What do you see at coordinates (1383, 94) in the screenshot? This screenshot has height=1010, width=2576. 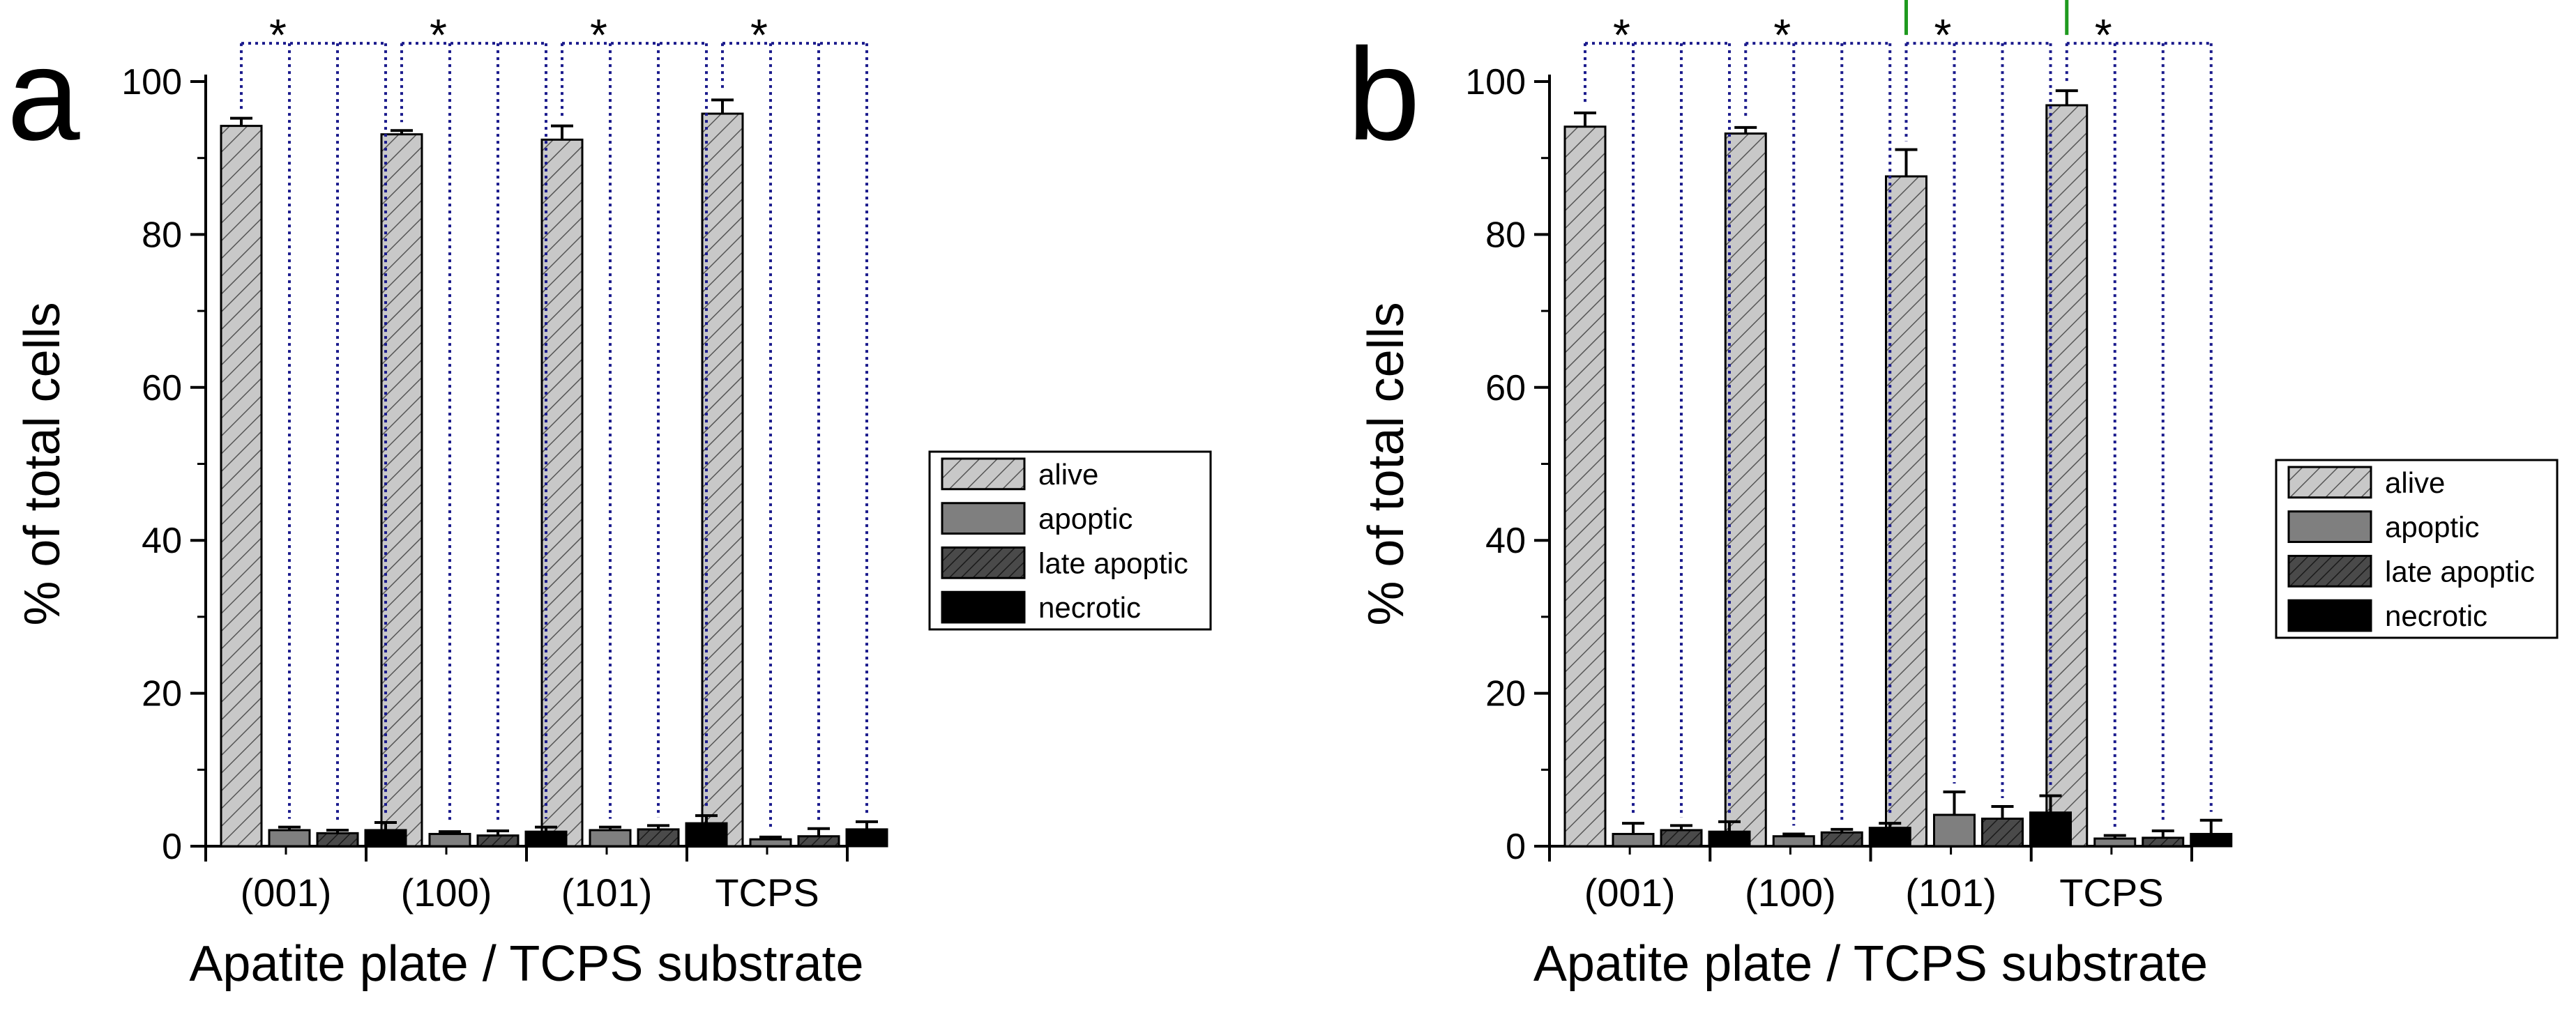 I see `panel-letter: b` at bounding box center [1383, 94].